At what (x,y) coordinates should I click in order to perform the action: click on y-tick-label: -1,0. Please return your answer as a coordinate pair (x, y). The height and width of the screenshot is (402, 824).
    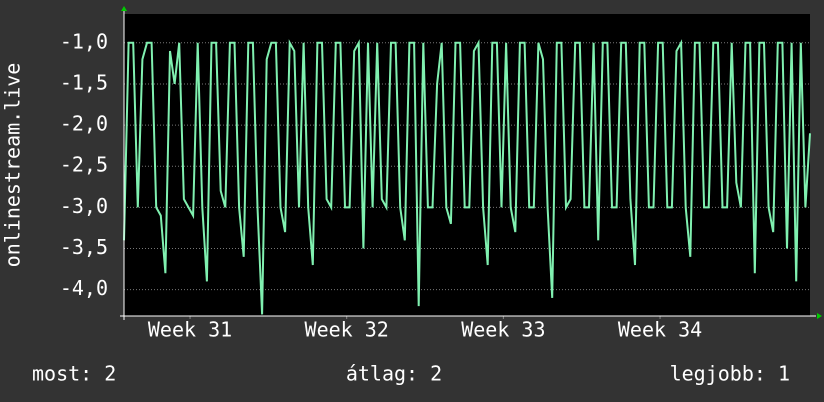
    Looking at the image, I should click on (84, 41).